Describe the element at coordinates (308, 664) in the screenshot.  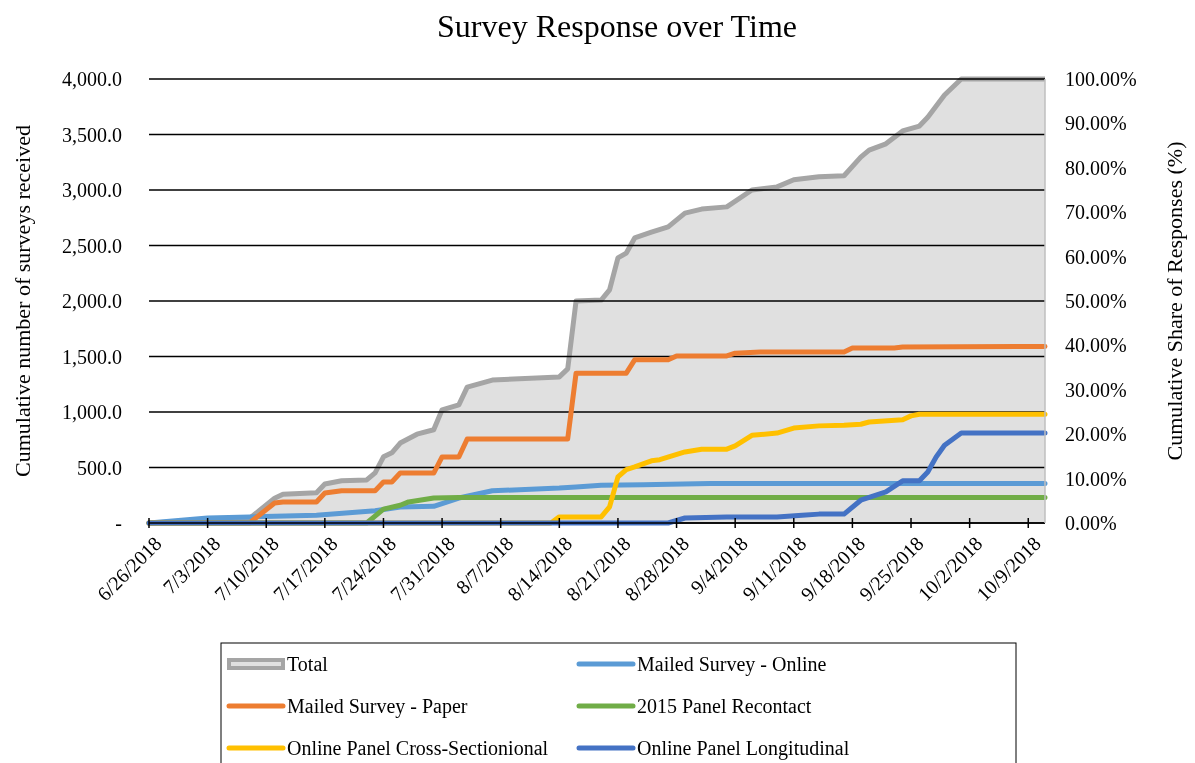
I see `legend-label: Total` at that location.